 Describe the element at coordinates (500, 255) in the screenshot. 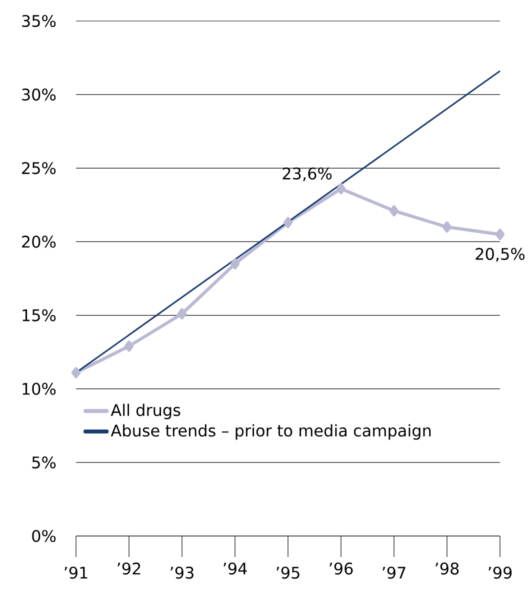

I see `data-label: 20,5%` at that location.